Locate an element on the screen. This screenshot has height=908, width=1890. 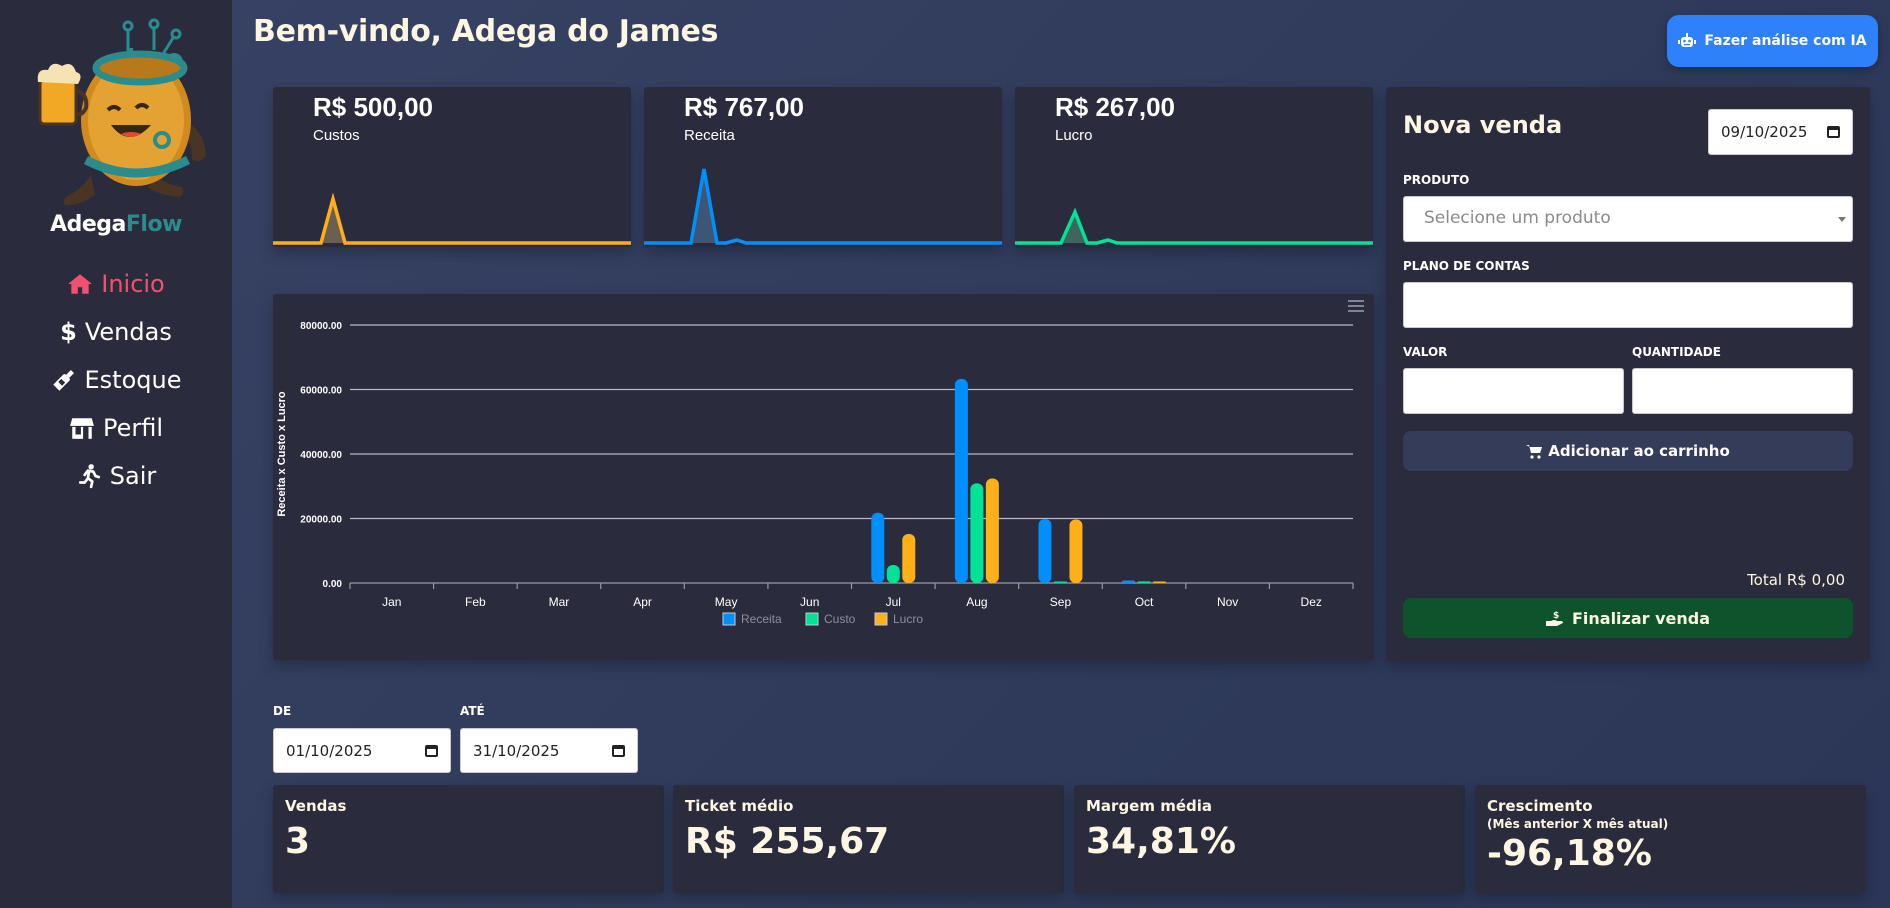
svg-text: Apr is located at coordinates (642, 602).